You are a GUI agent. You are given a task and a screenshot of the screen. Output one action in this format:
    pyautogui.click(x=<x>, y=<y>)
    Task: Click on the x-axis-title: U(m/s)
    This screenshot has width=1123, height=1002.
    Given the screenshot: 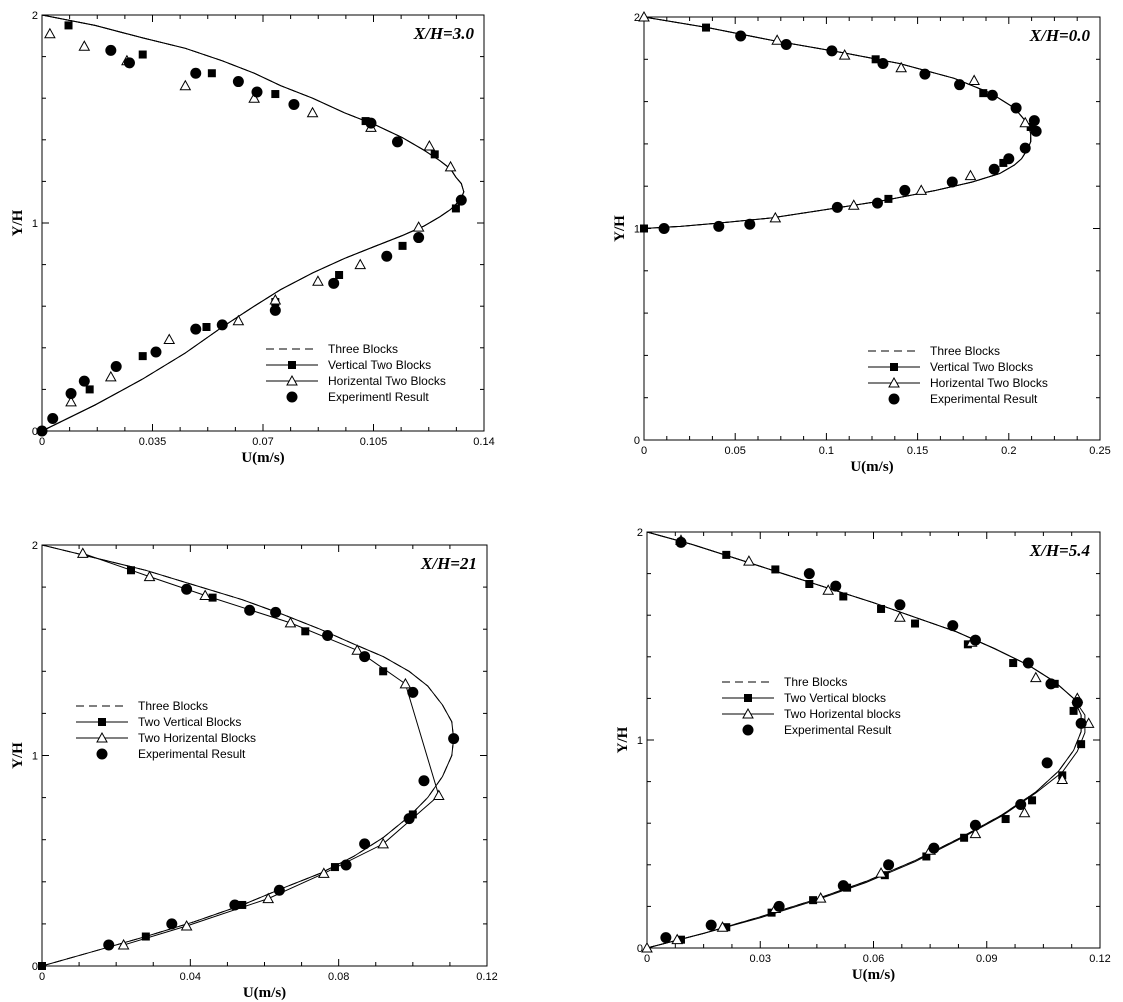 What is the action you would take?
    pyautogui.click(x=871, y=467)
    